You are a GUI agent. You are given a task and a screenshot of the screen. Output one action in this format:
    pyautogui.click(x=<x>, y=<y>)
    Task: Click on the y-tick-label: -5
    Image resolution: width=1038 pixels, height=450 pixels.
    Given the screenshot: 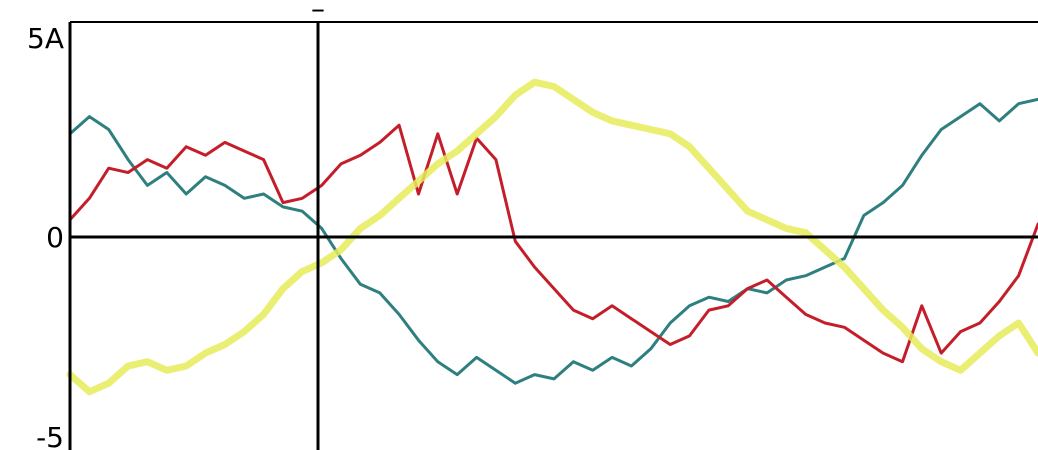 What is the action you would take?
    pyautogui.click(x=50, y=435)
    